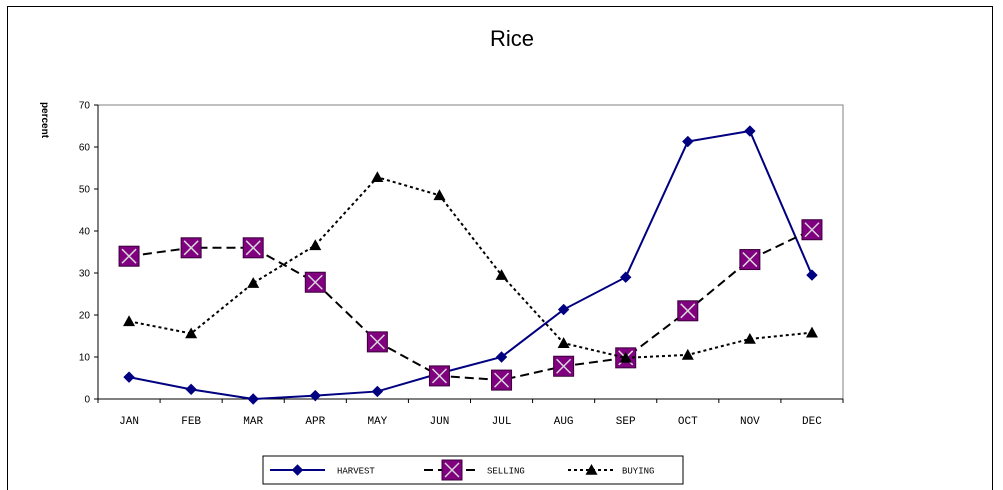  I want to click on legend-label: HARVEST, so click(356, 472).